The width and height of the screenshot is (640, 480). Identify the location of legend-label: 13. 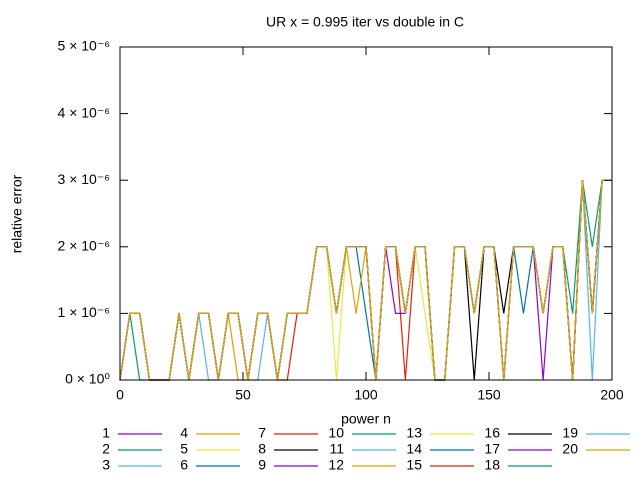
(414, 433).